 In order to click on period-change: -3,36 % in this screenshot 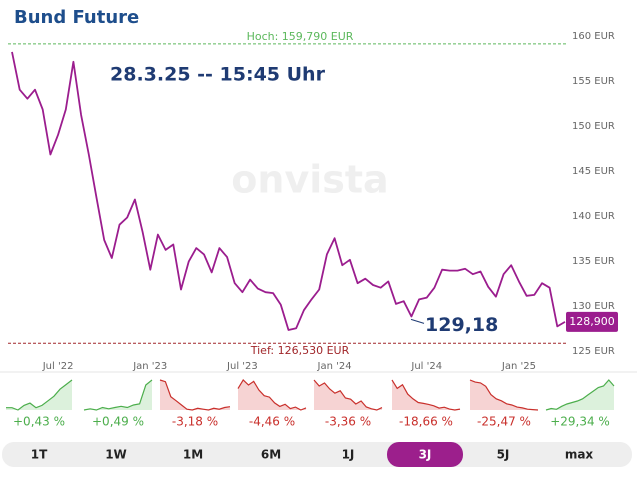, I will do `click(348, 422)`.